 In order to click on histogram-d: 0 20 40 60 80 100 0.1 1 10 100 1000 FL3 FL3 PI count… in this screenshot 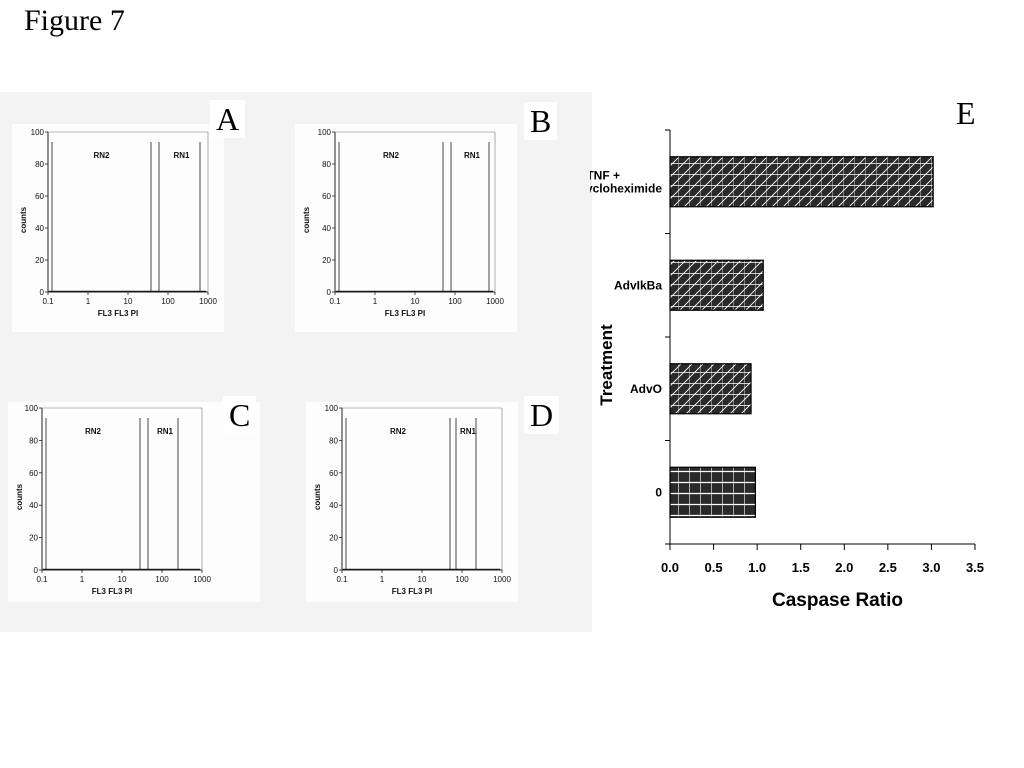, I will do `click(412, 500)`.